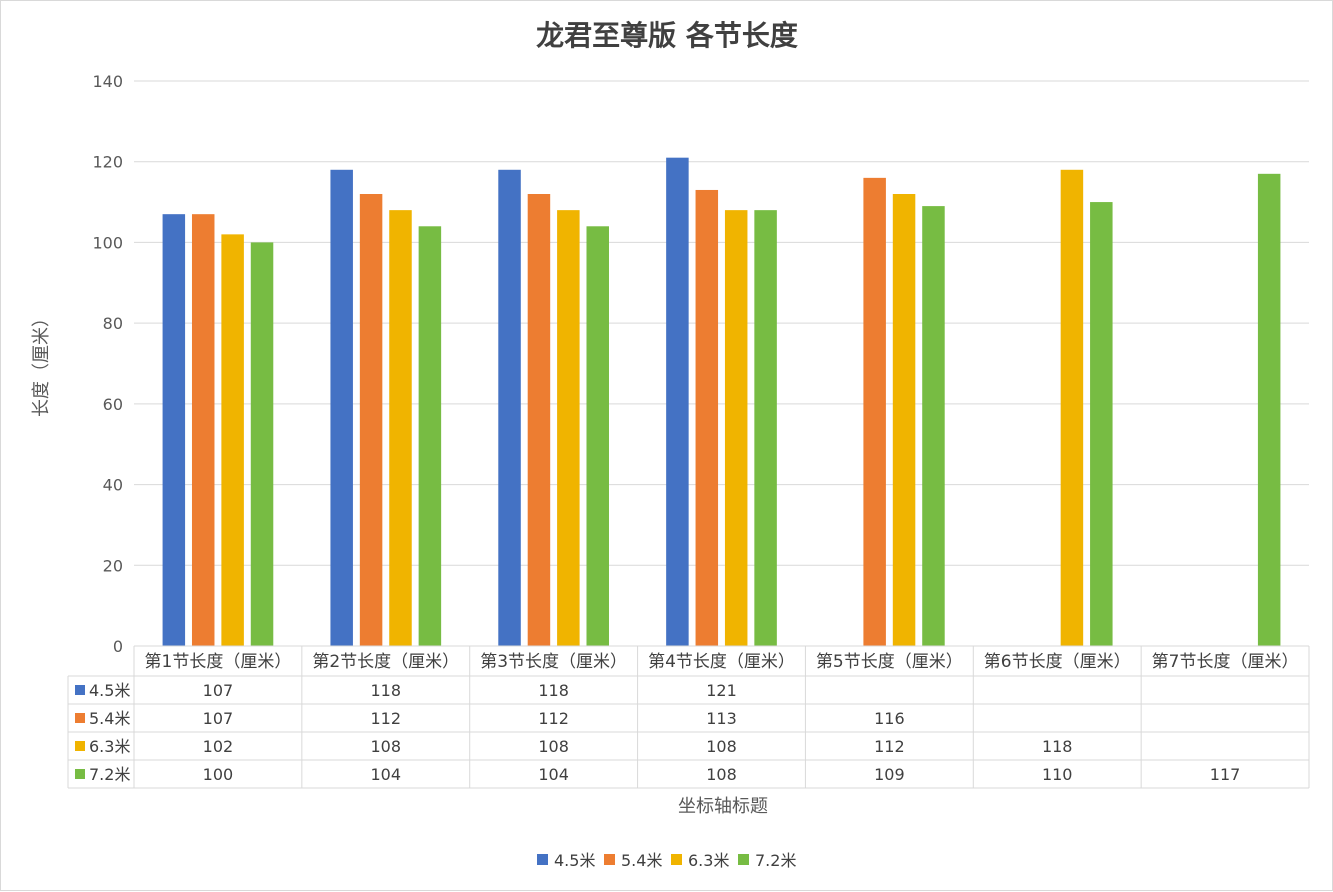 The image size is (1333, 892). What do you see at coordinates (109, 774) in the screenshot?
I see `table-series-label: 7.2米` at bounding box center [109, 774].